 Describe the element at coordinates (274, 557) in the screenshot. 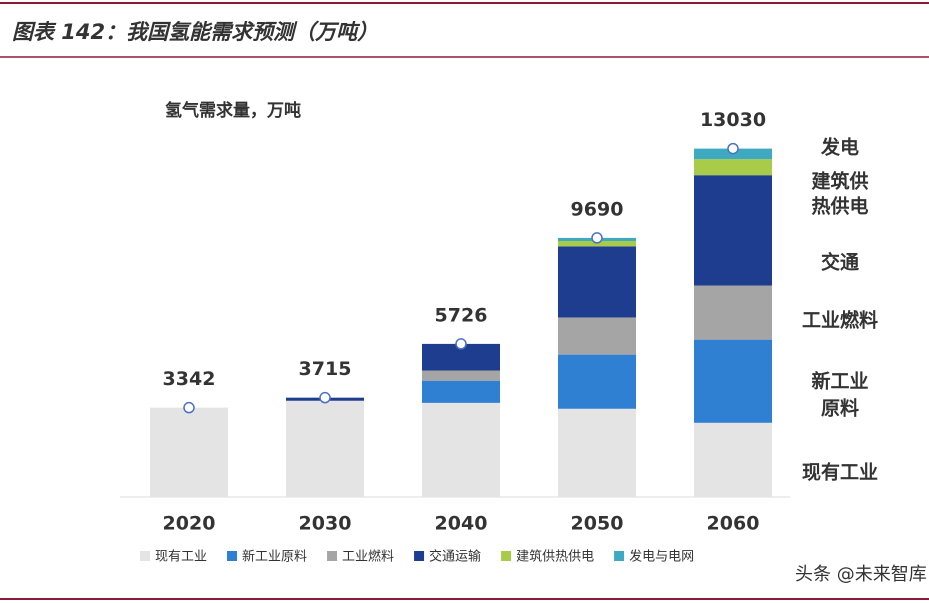

I see `legend-label: 新工业原料` at that location.